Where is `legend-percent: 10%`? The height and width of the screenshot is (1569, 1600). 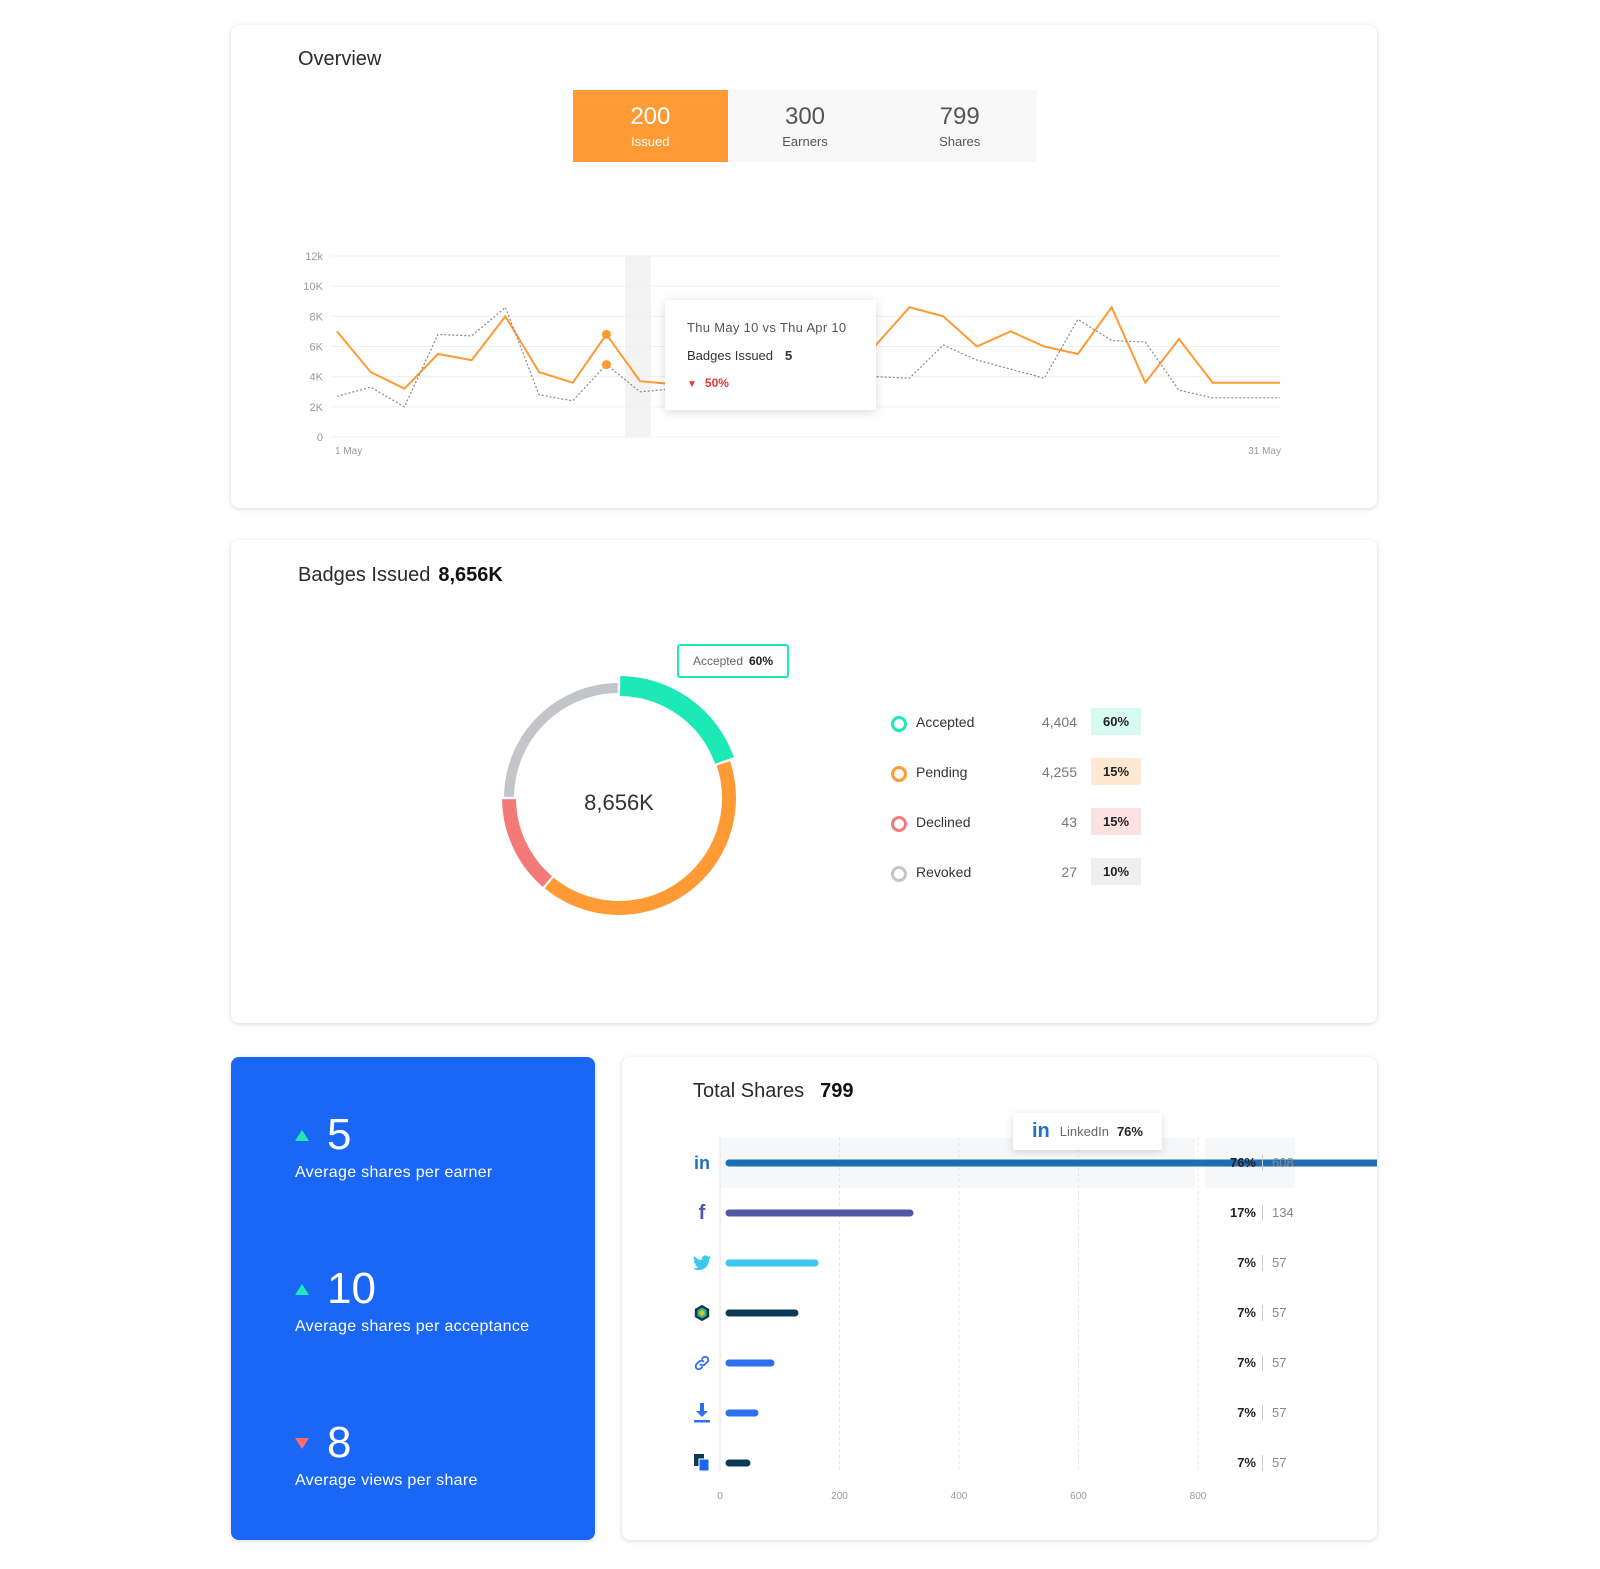
legend-percent: 10% is located at coordinates (1116, 871).